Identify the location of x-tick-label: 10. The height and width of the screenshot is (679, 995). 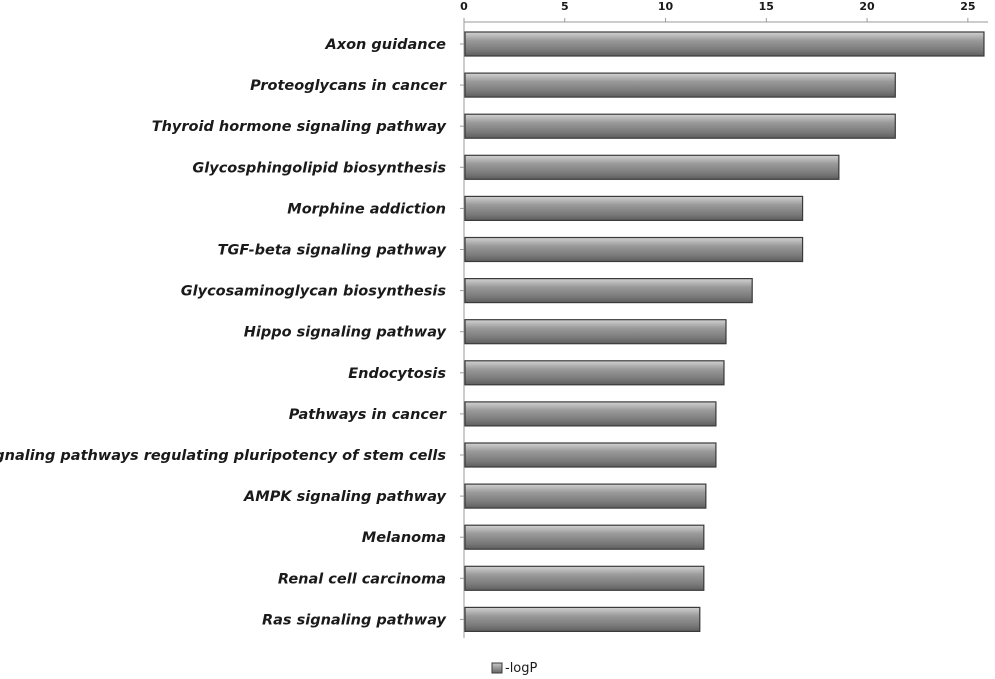
(666, 6).